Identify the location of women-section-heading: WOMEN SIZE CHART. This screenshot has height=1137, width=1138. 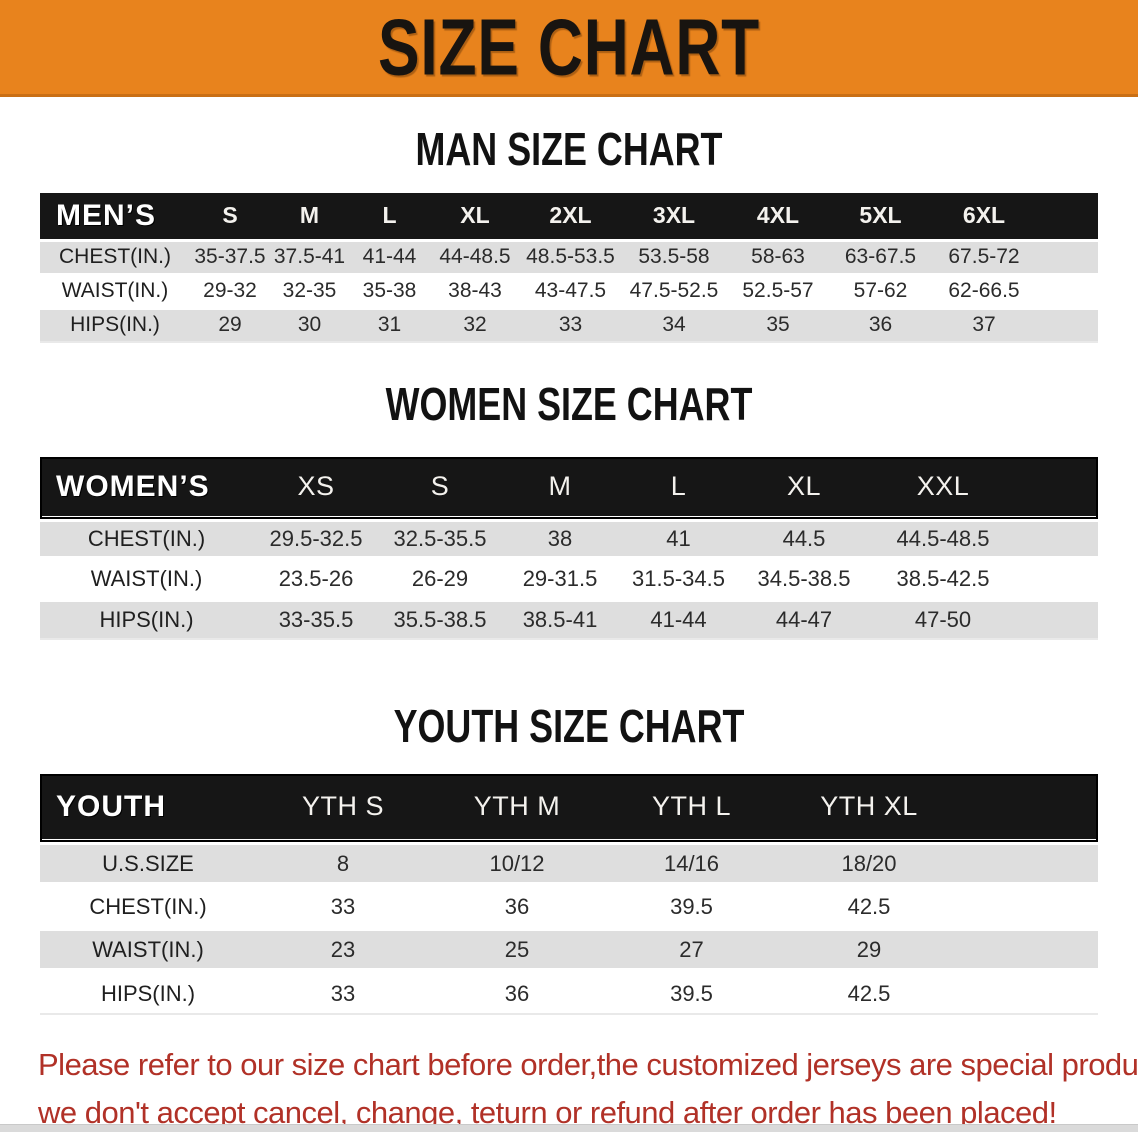
(569, 404).